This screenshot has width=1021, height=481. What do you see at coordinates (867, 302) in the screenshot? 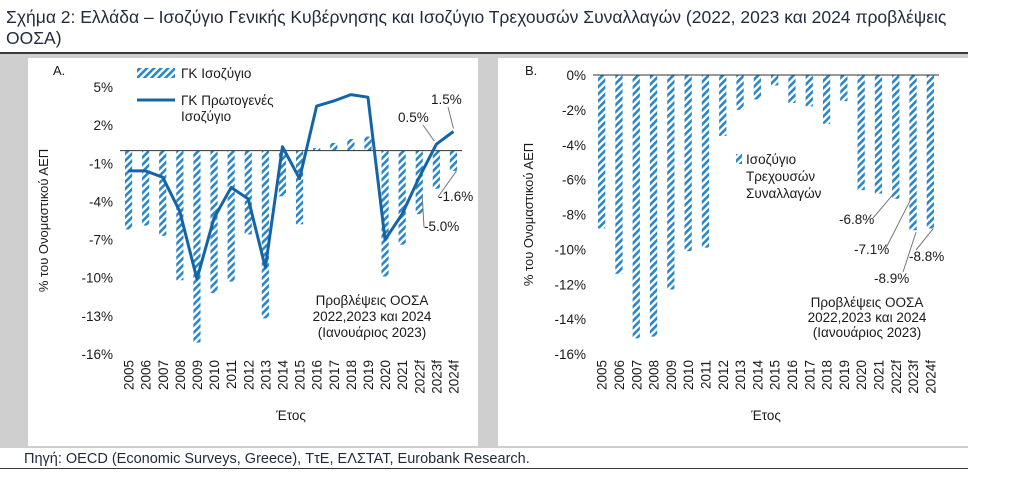
I see `forecast-note: Προβλέψεις ΟΟΣΑ` at bounding box center [867, 302].